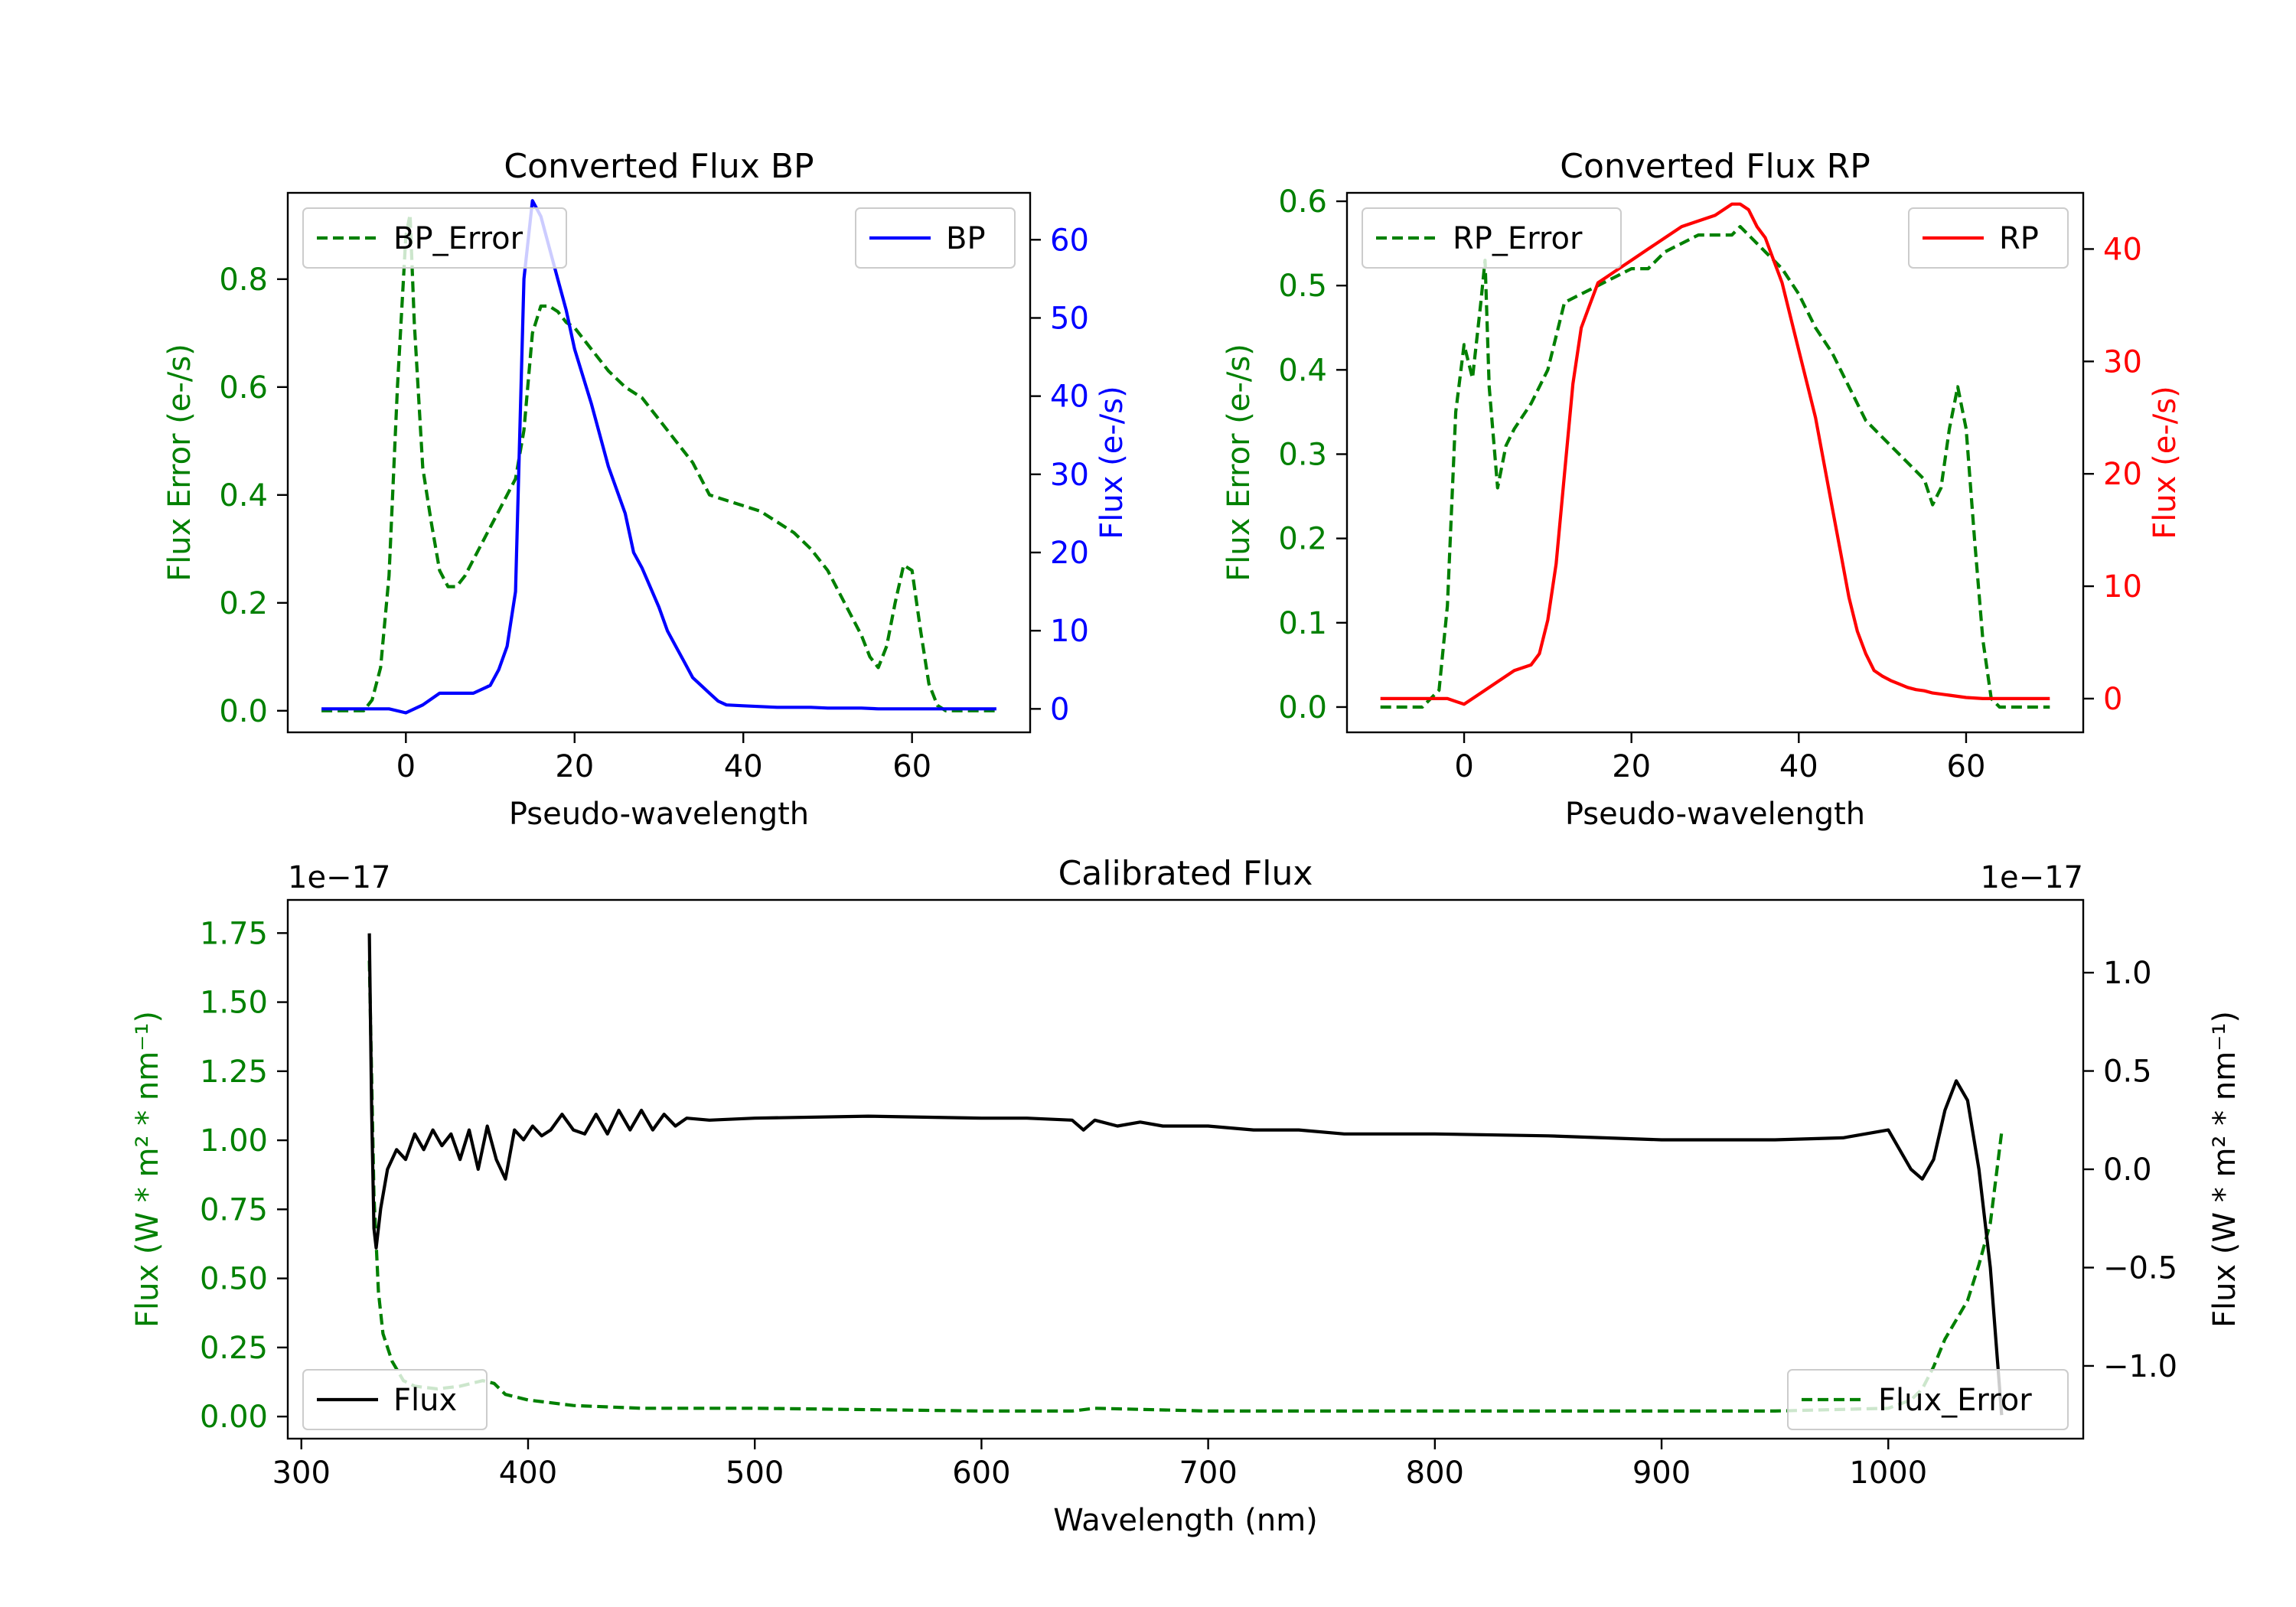 The width and height of the screenshot is (2296, 1607). Describe the element at coordinates (2140, 1268) in the screenshot. I see `y-right-tick-label: −0.5` at that location.